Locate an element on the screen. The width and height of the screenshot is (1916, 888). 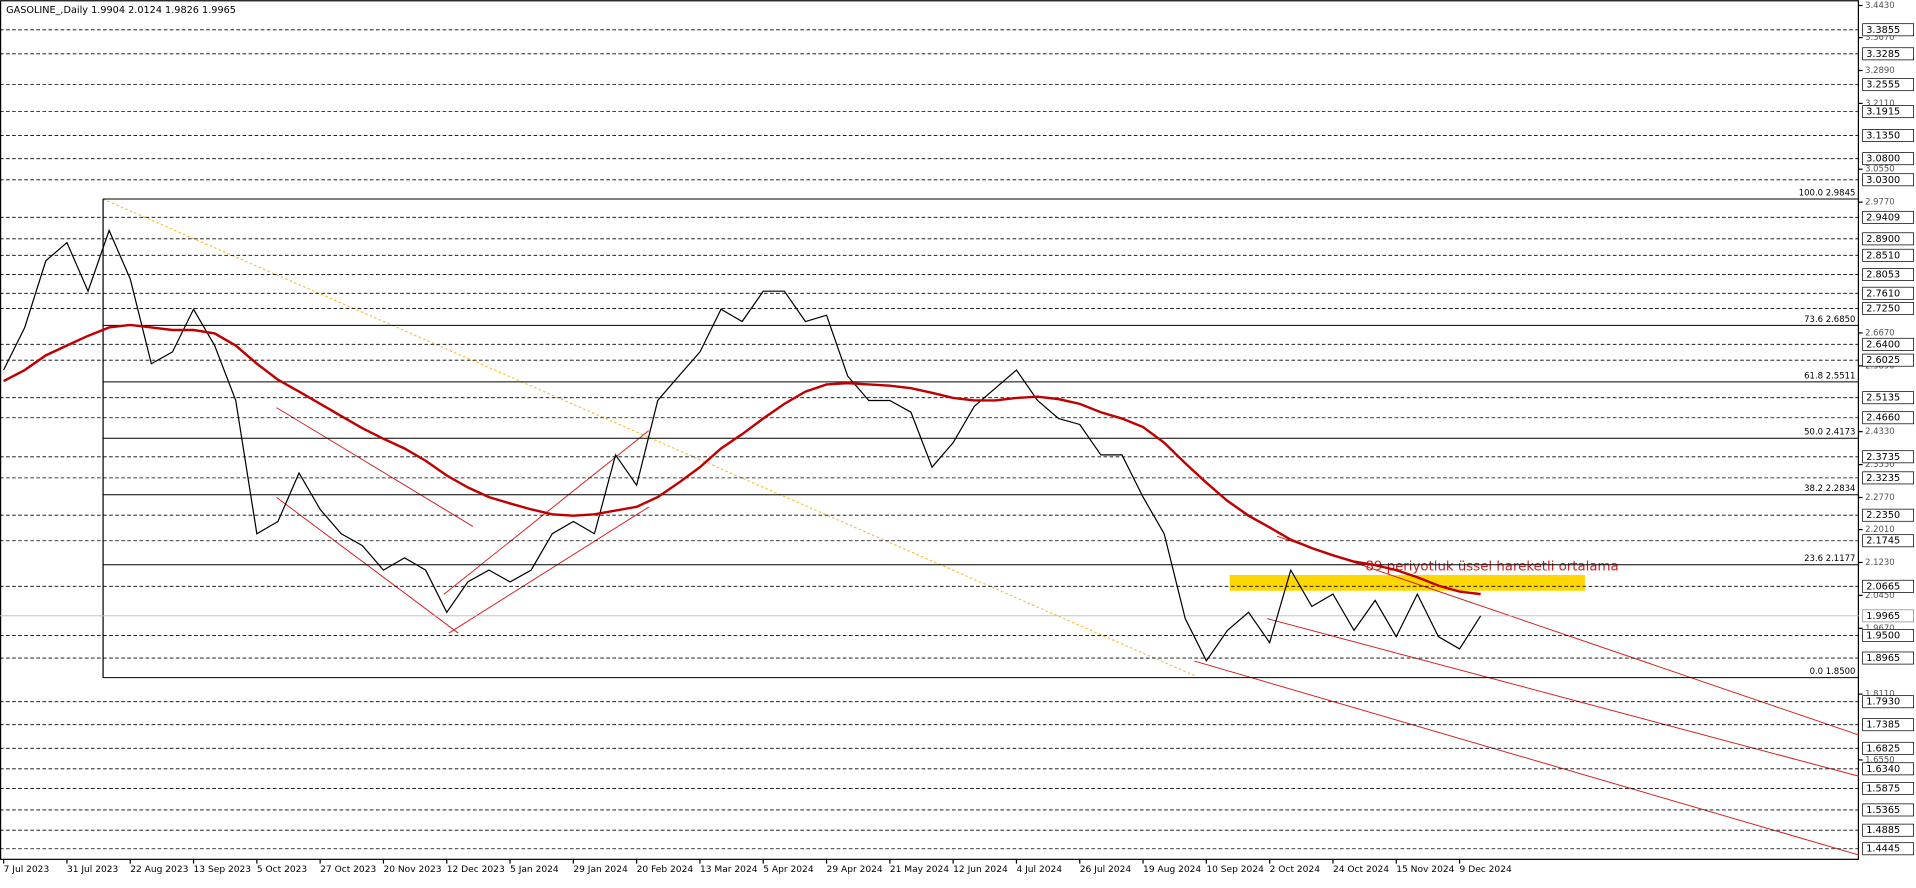
level-label: 2.3735 is located at coordinates (1883, 457).